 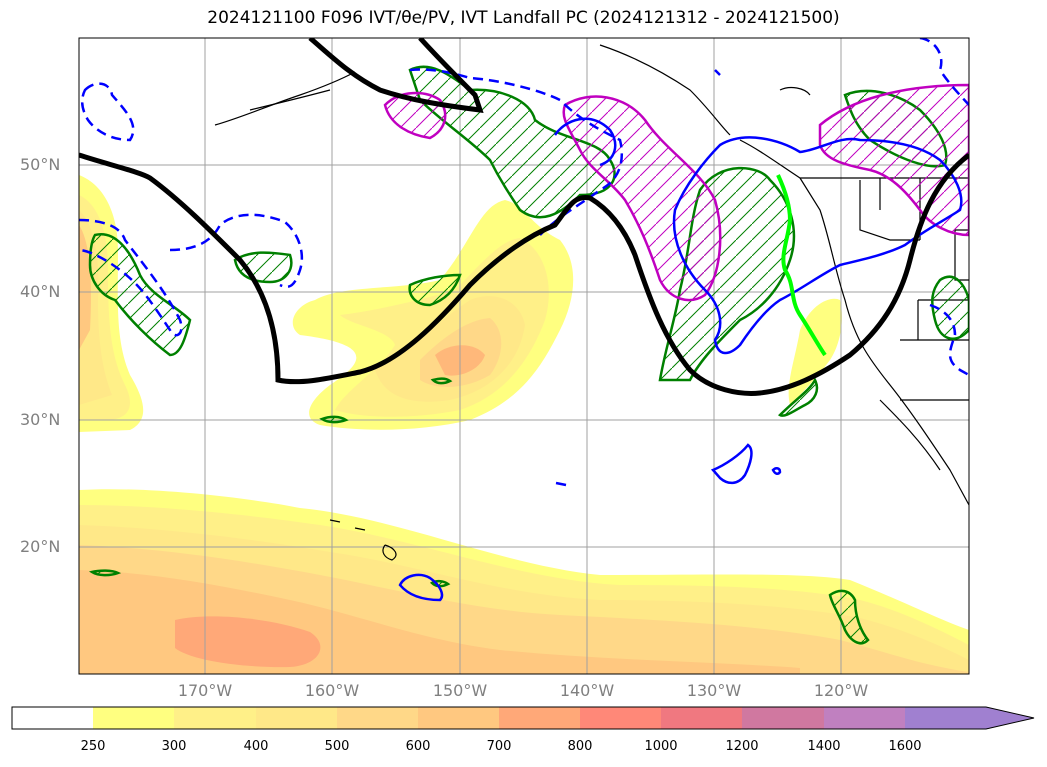 What do you see at coordinates (905, 746) in the screenshot?
I see `colorbar-tick-1600: 1600` at bounding box center [905, 746].